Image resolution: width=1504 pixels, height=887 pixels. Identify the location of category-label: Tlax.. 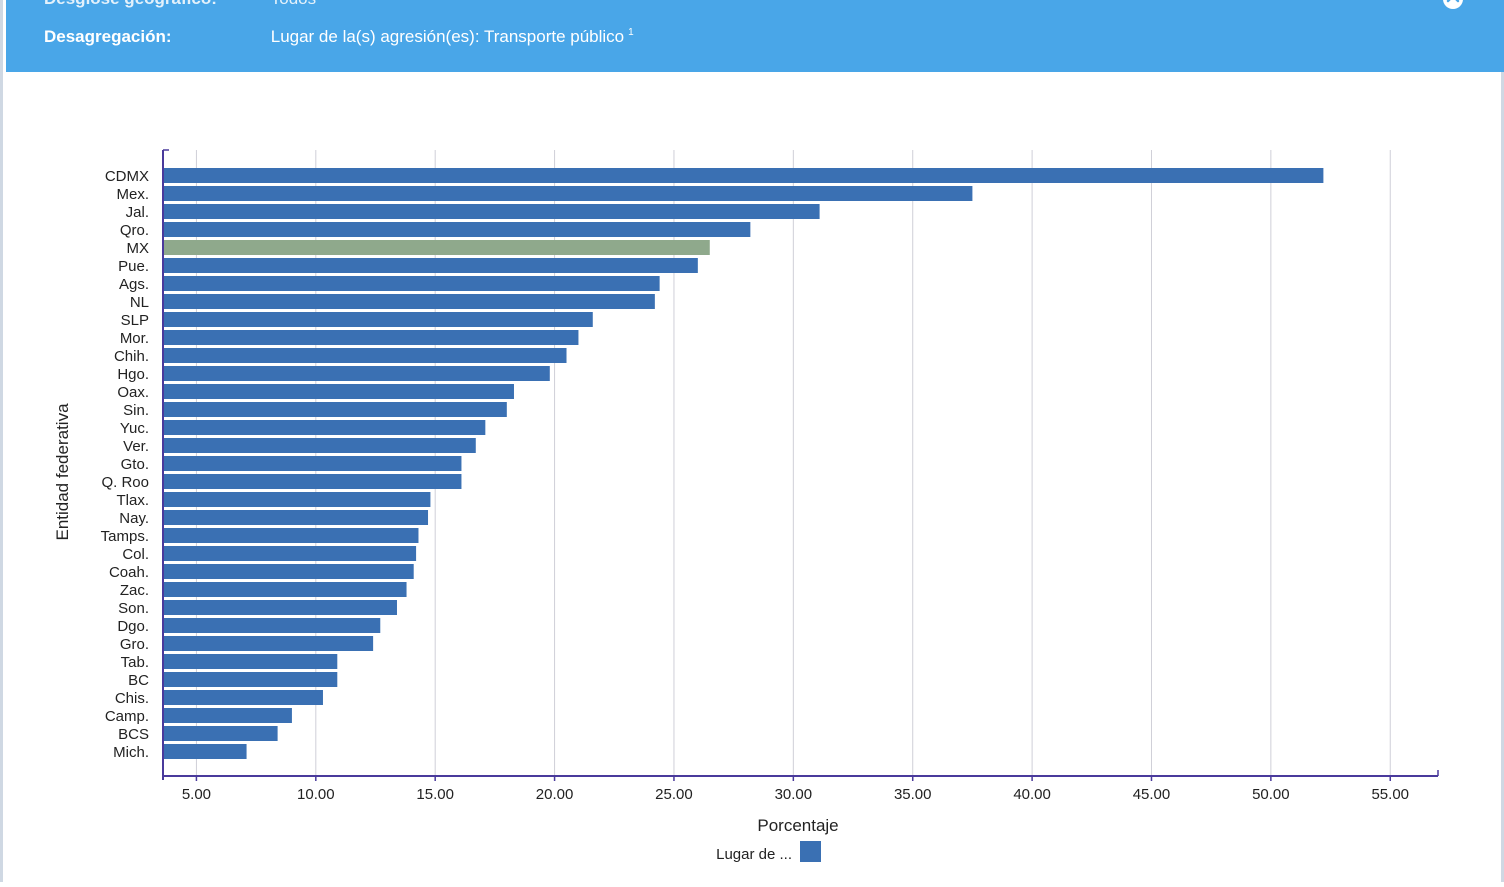
(132, 500).